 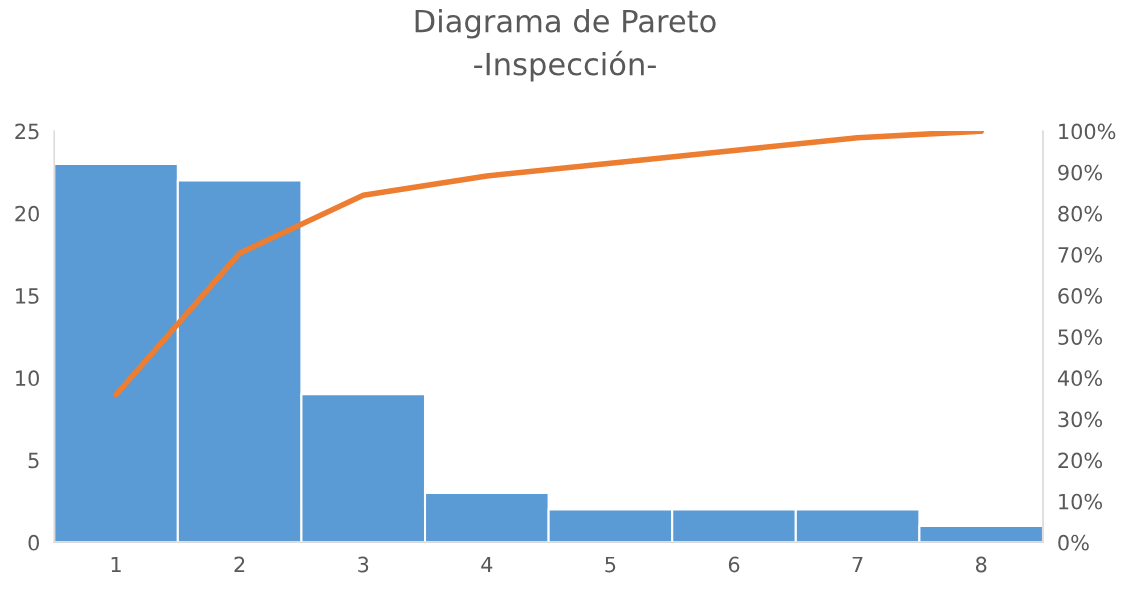 What do you see at coordinates (1080, 378) in the screenshot?
I see `y2-tick-label: 40%` at bounding box center [1080, 378].